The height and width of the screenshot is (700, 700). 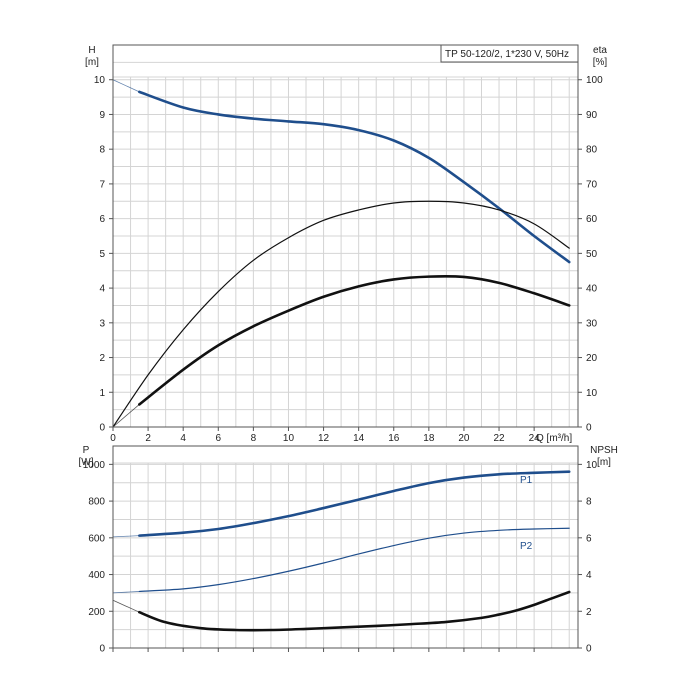 What do you see at coordinates (507, 54) in the screenshot?
I see `chart-title: TP 50-120/2, 1*230 V, 50Hz` at bounding box center [507, 54].